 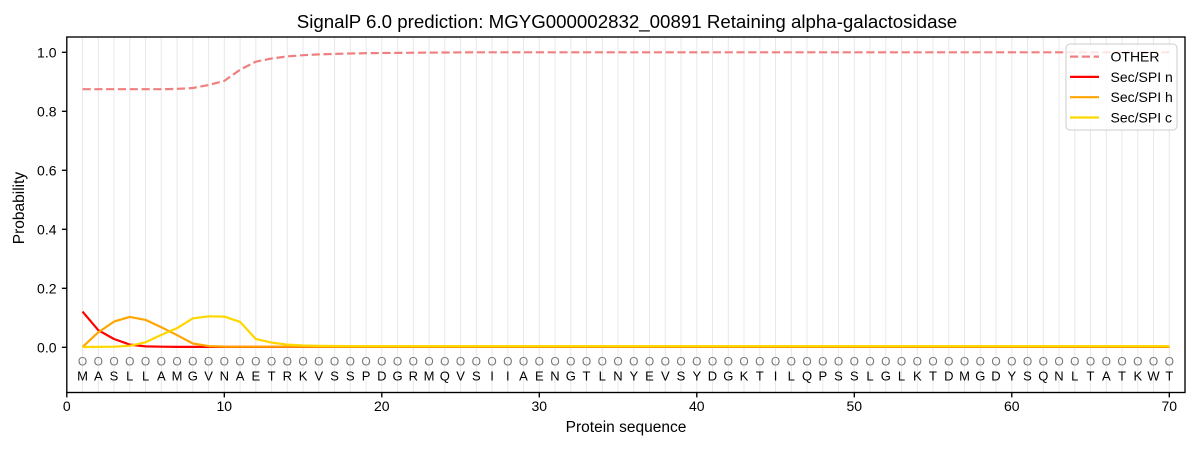 What do you see at coordinates (47, 348) in the screenshot?
I see `svg-text: 0.0` at bounding box center [47, 348].